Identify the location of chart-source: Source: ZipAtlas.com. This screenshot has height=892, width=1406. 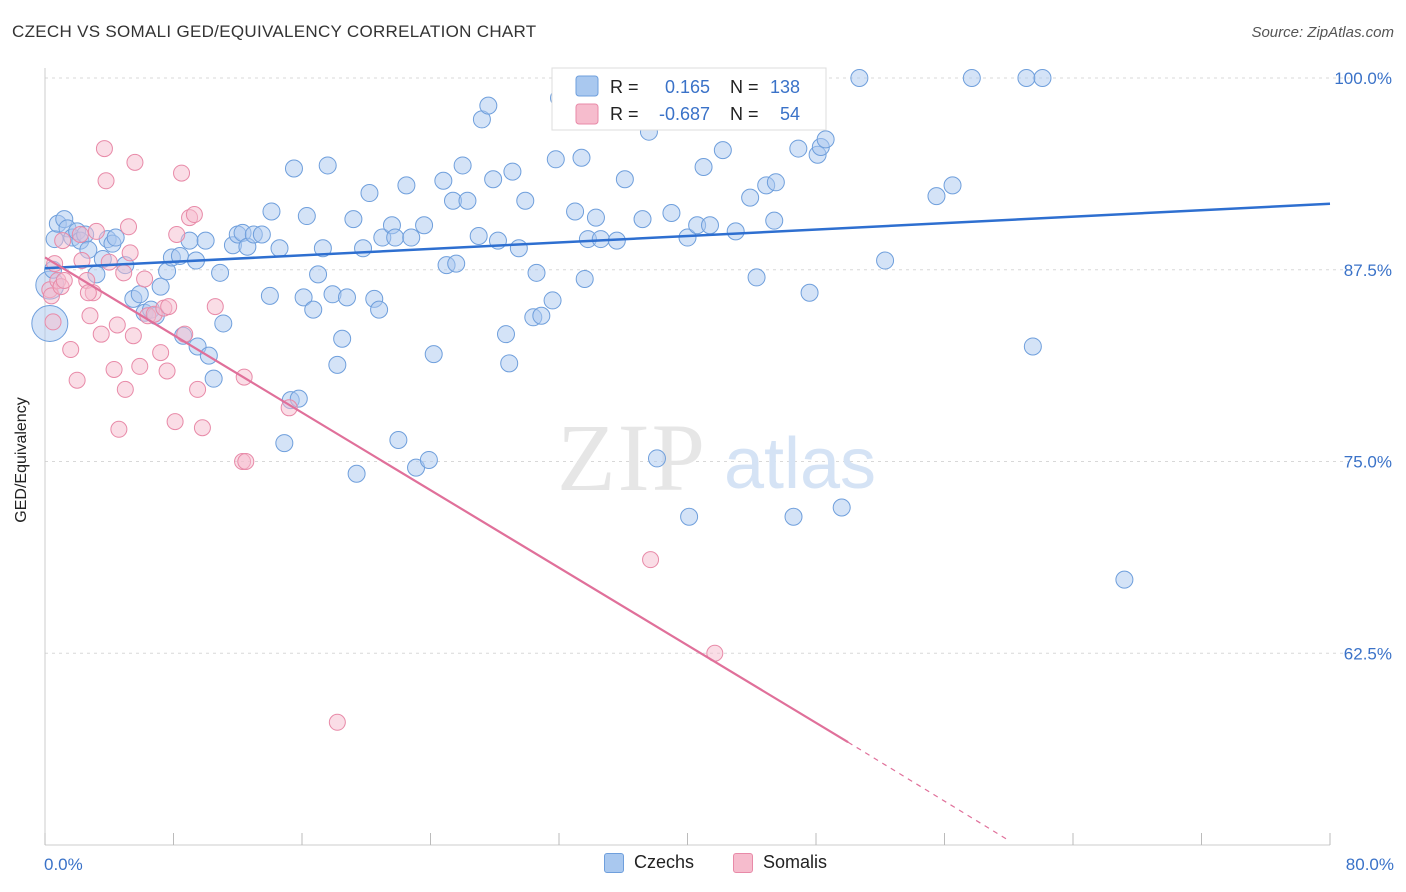
(1322, 32).